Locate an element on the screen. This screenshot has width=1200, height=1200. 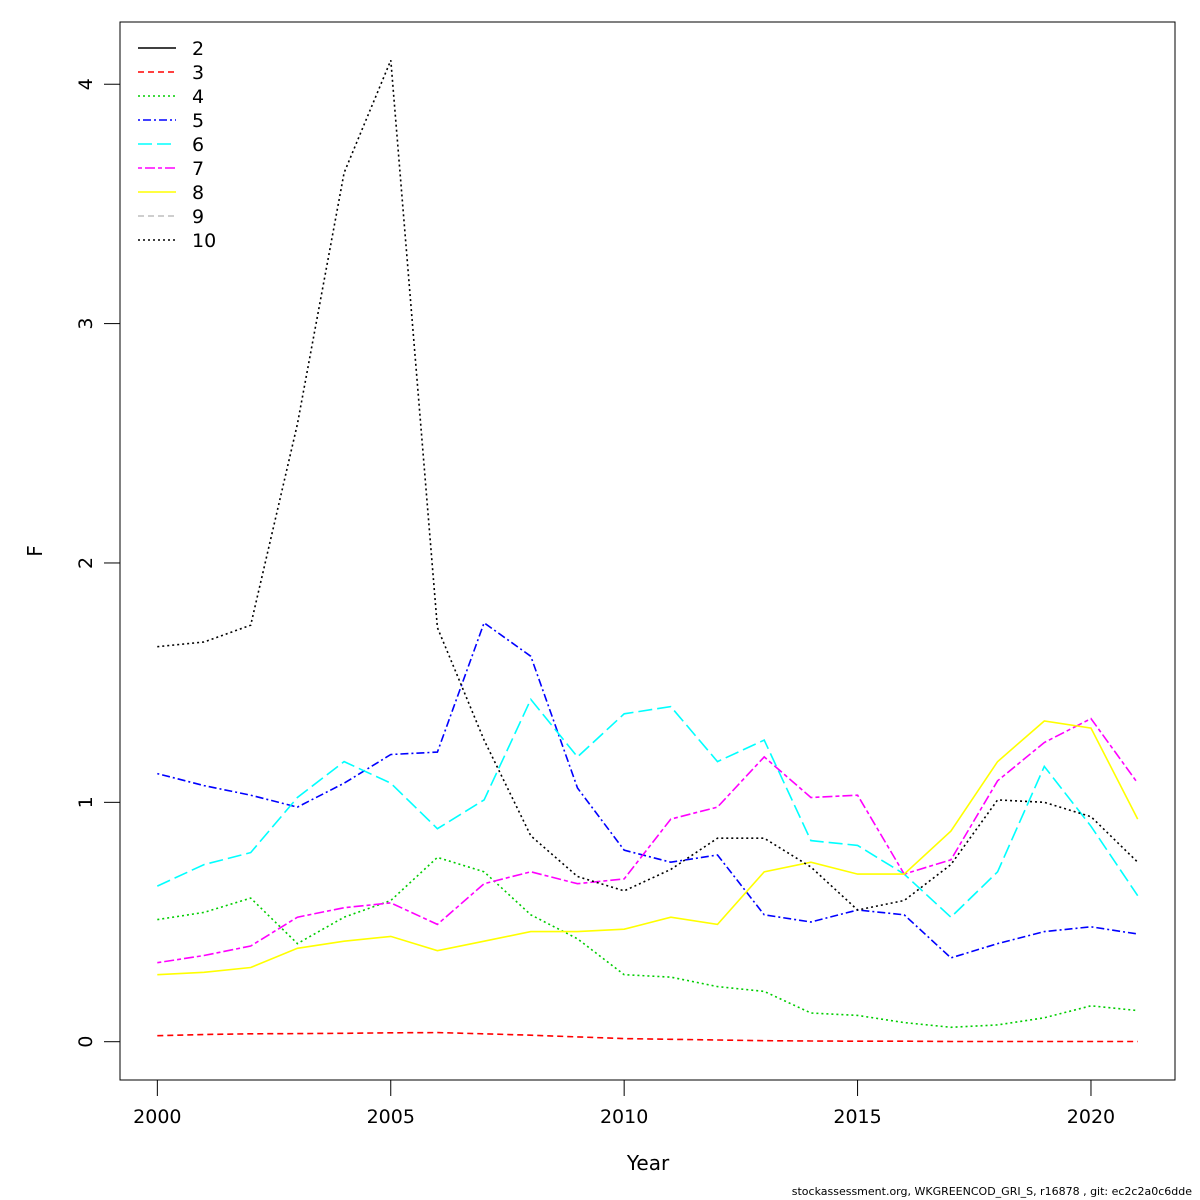
y-tick-label: 1 is located at coordinates (86, 802).